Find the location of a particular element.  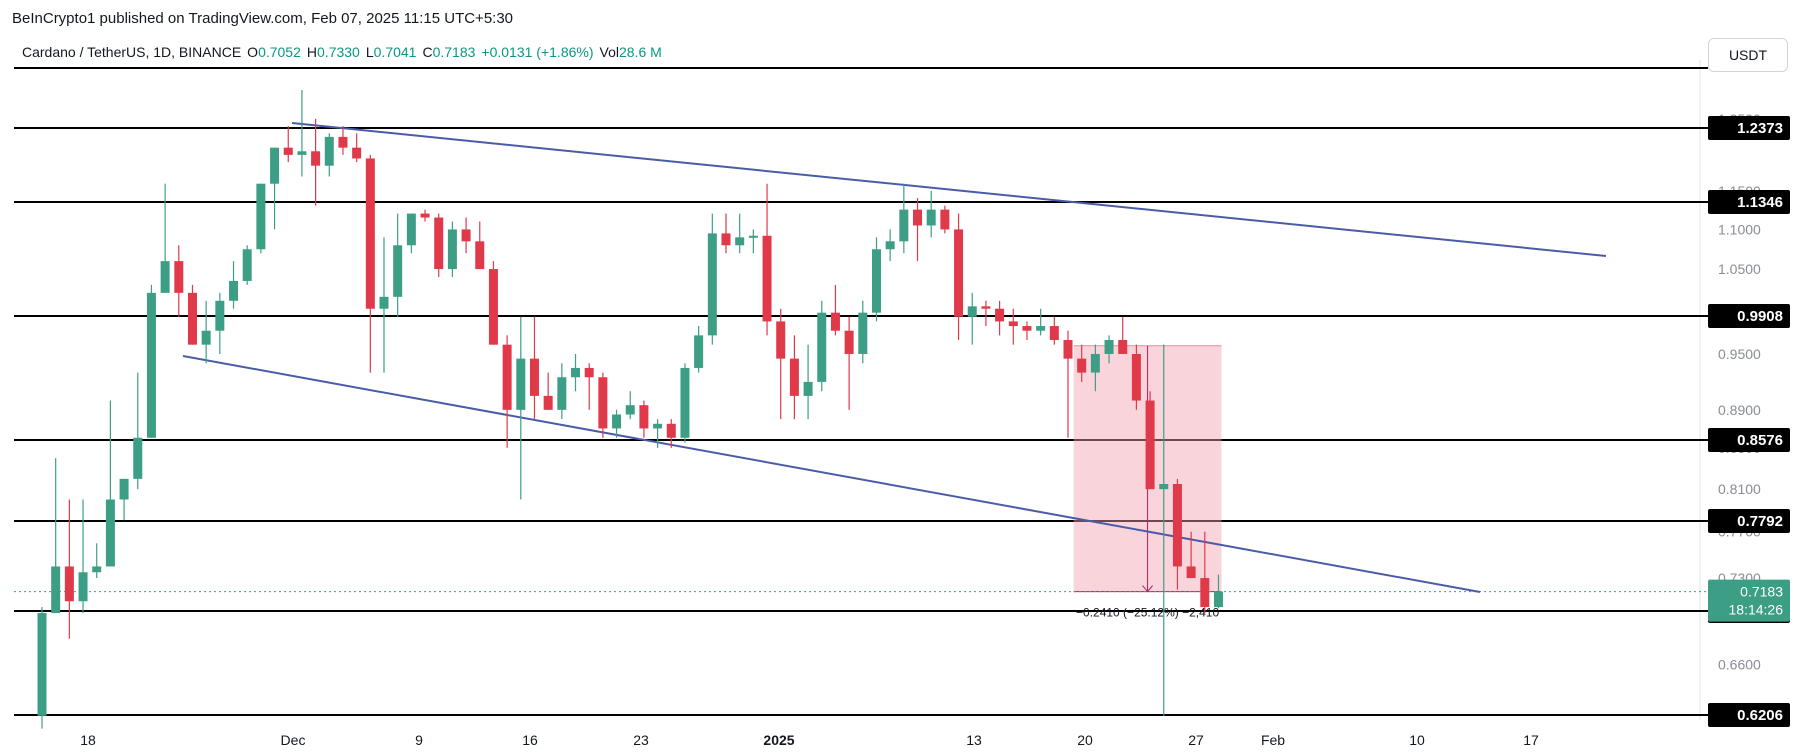

low-label: L is located at coordinates (369, 52).